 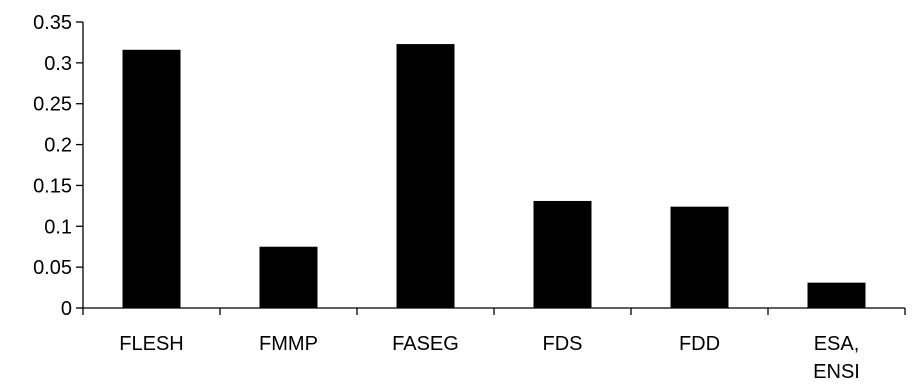 I want to click on x-category-label: ESA, ENSI, so click(x=836, y=358).